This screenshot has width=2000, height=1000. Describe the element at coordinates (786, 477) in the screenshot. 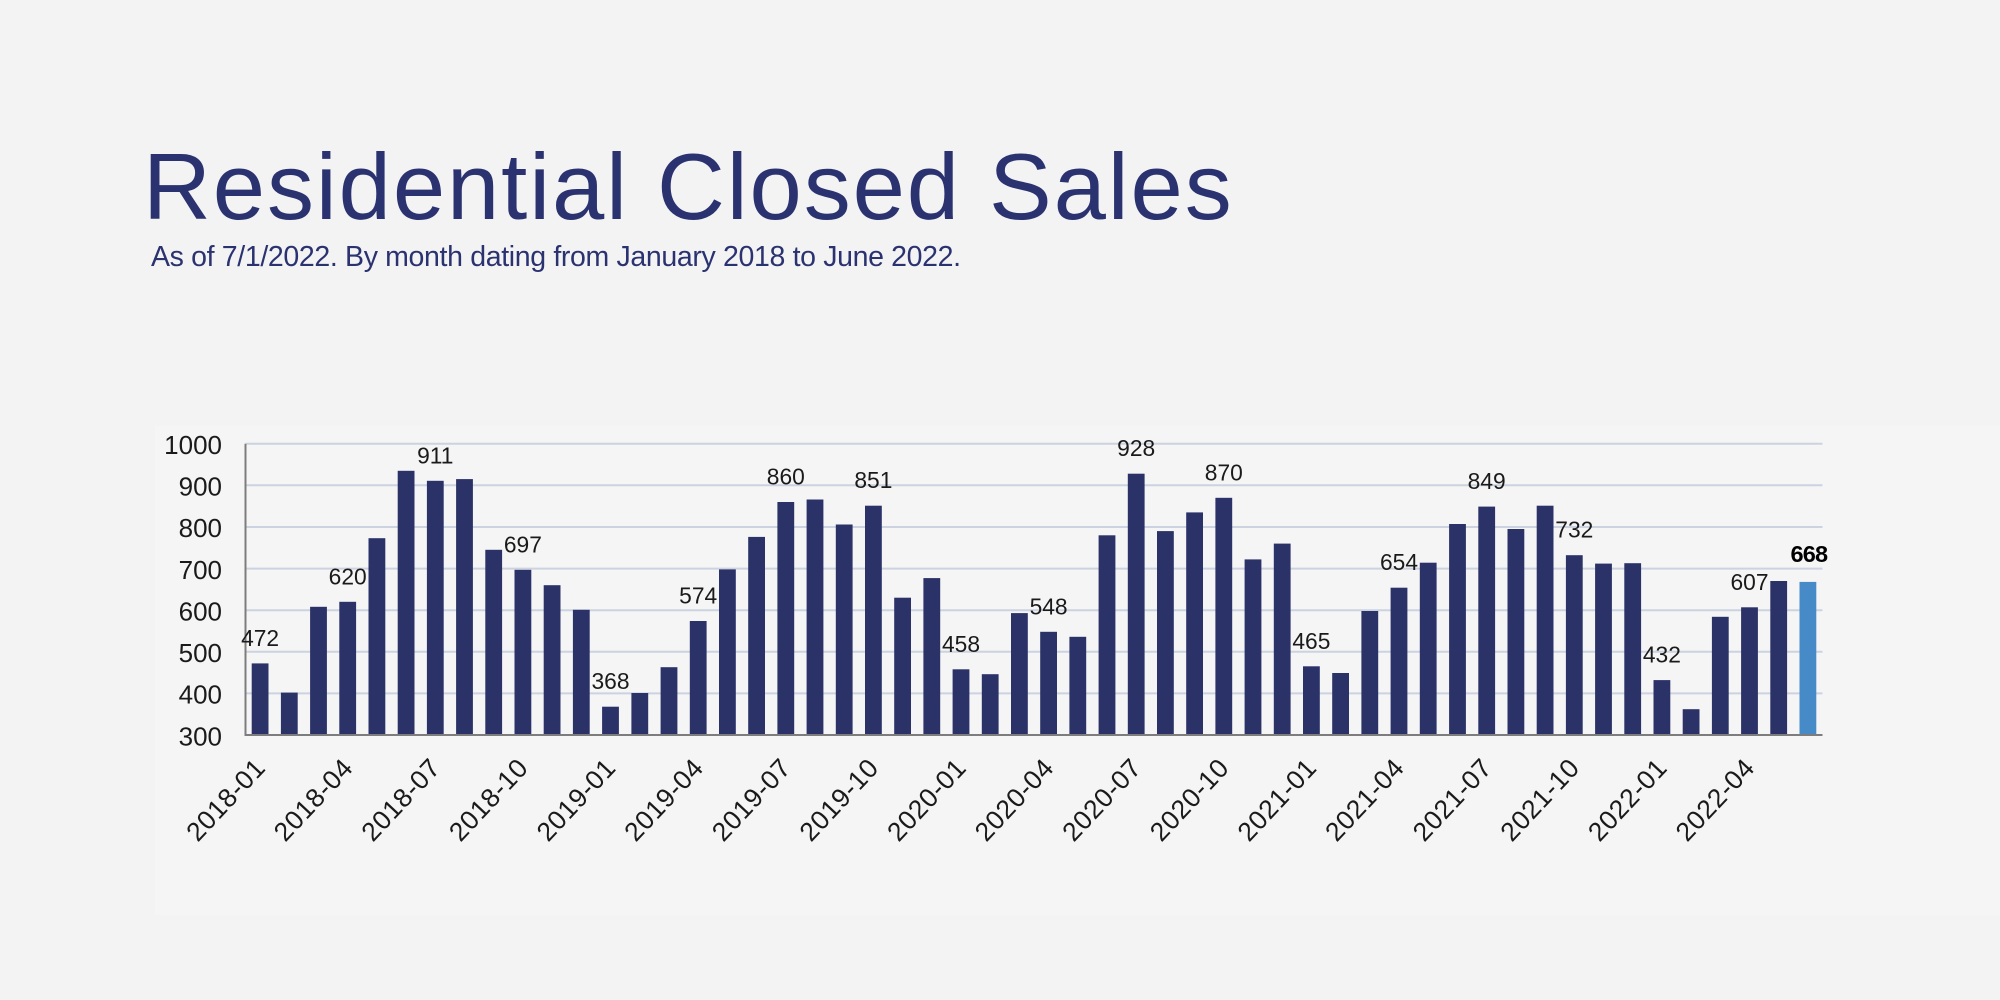

I see `svg-text: 860` at that location.